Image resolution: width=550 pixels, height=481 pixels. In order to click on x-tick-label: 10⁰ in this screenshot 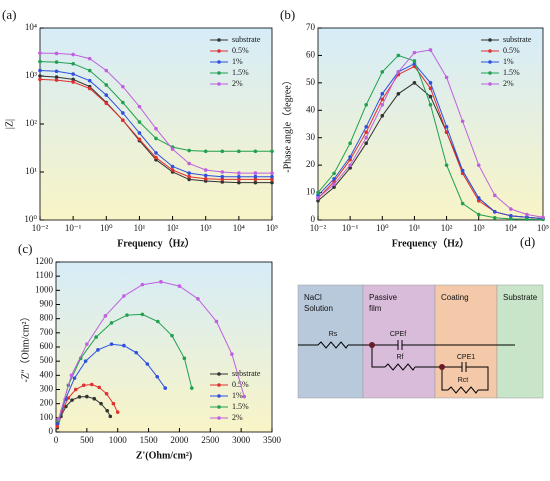, I will do `click(106, 228)`.